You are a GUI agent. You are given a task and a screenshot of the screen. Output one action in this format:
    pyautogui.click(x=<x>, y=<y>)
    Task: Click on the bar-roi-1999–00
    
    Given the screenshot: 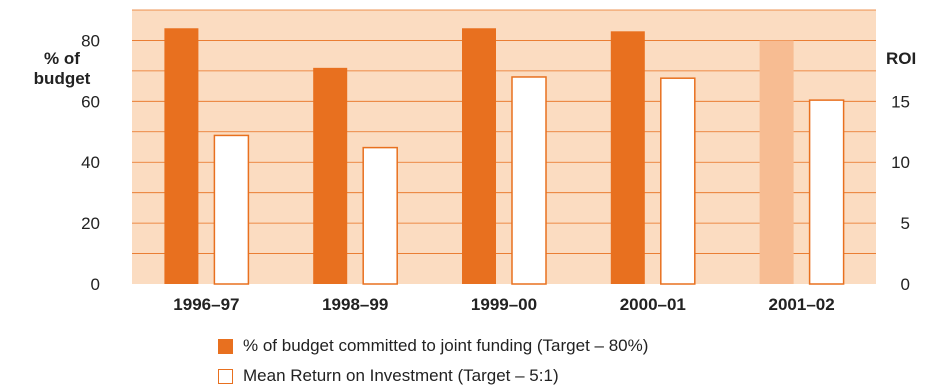 What is the action you would take?
    pyautogui.click(x=529, y=180)
    